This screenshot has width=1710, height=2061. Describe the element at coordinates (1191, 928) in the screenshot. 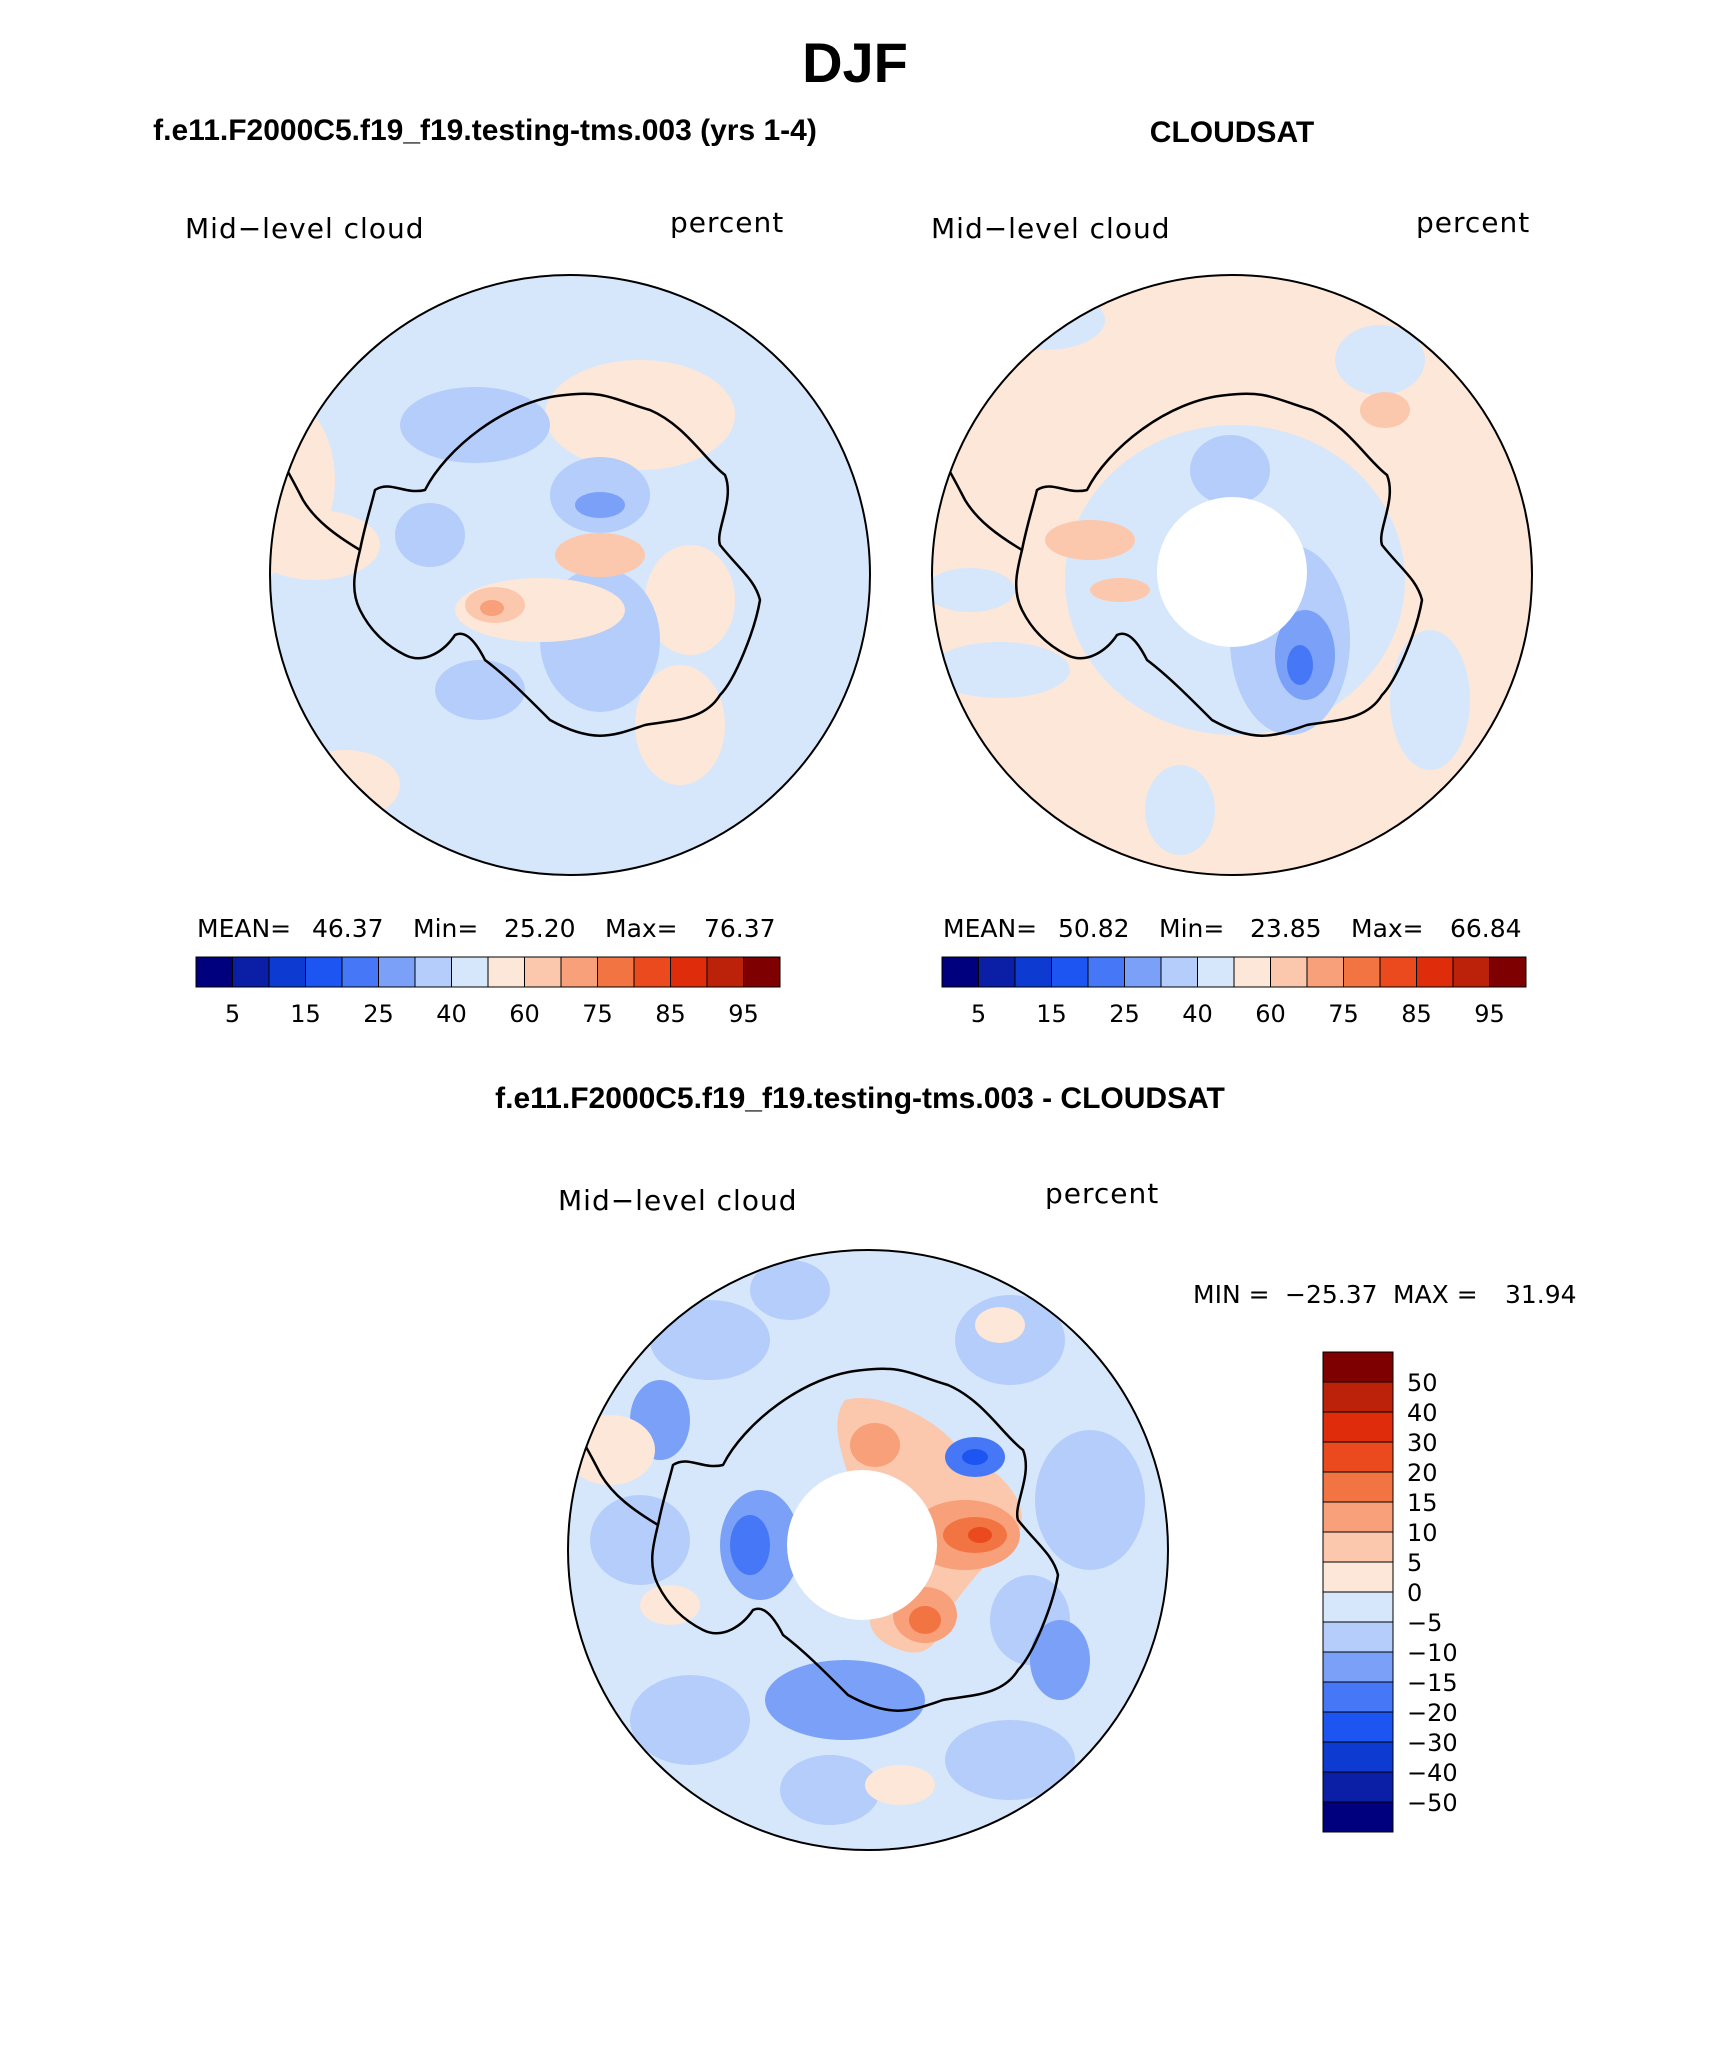

I see `panel-obs-min-label: Min=` at that location.